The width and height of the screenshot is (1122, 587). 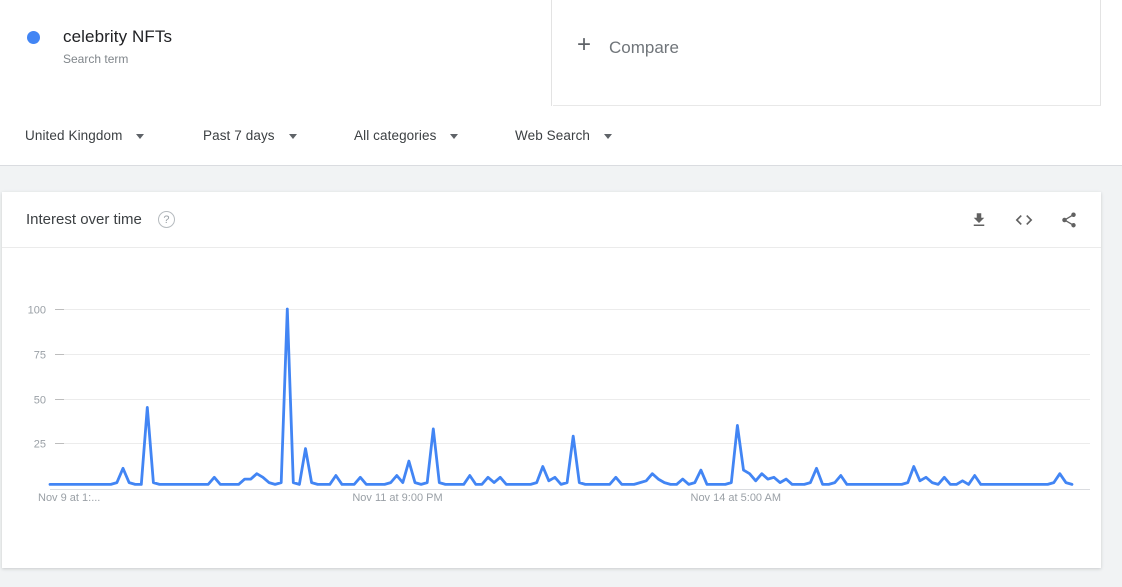 What do you see at coordinates (644, 47) in the screenshot?
I see `compare-label: Compare` at bounding box center [644, 47].